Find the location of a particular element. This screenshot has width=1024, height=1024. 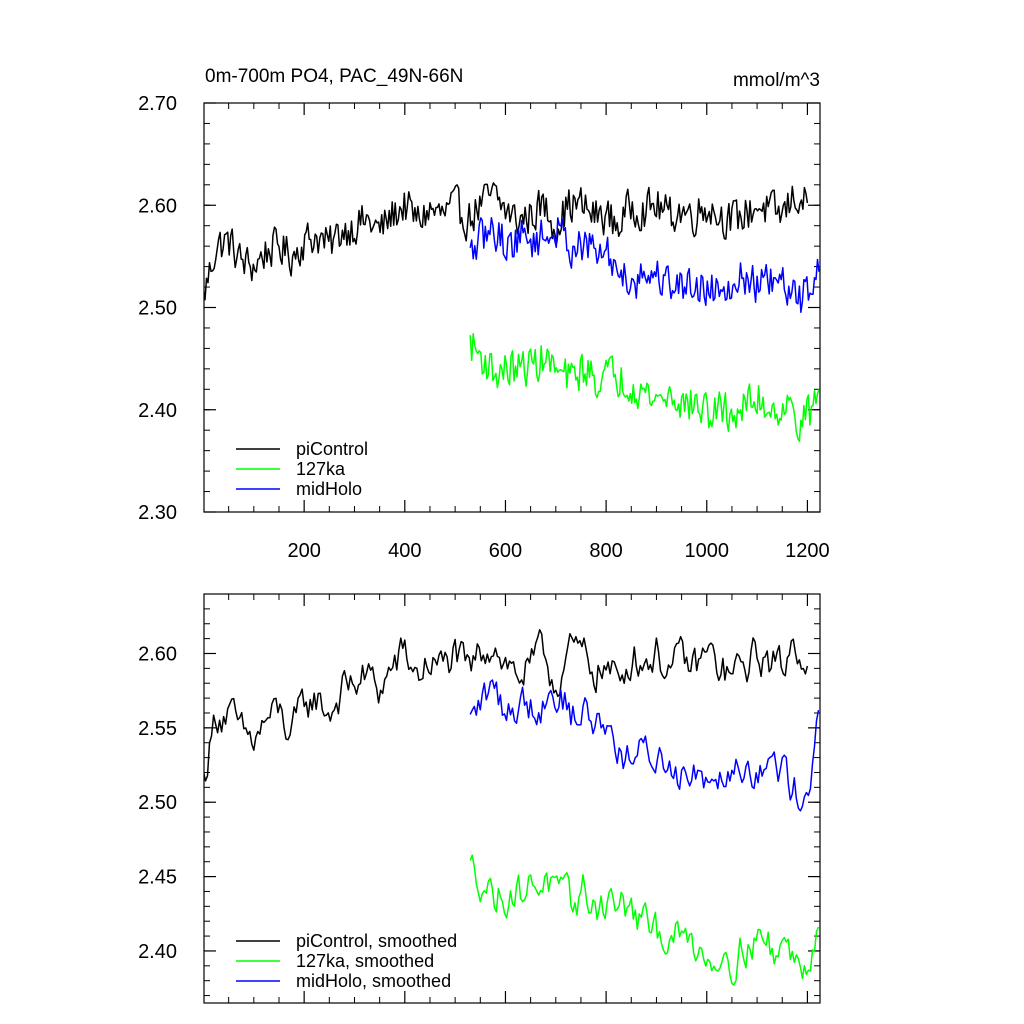

legend-label-127ka: 127ka is located at coordinates (321, 469).